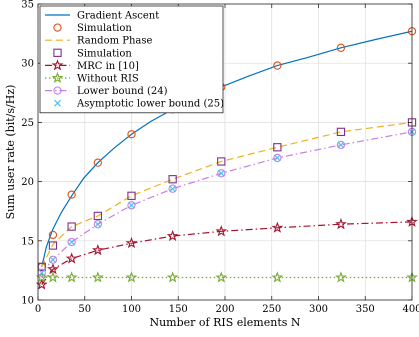  What do you see at coordinates (27, 64) in the screenshot?
I see `y-tick-label: 30` at bounding box center [27, 64].